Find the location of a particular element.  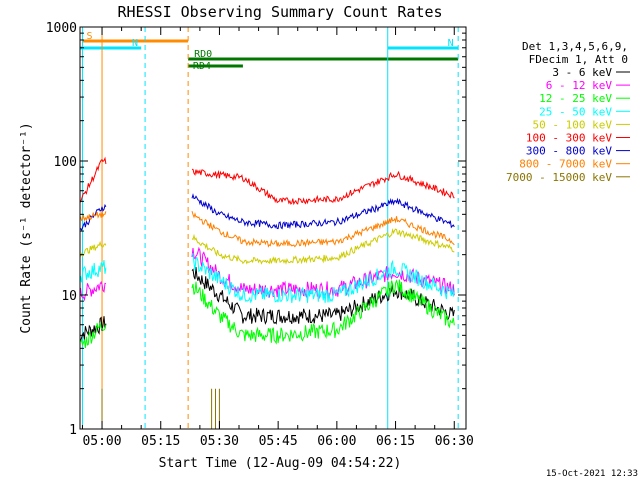

y-axis-title: Count Rate (s⁻¹ detector⁻¹) is located at coordinates (26, 227).